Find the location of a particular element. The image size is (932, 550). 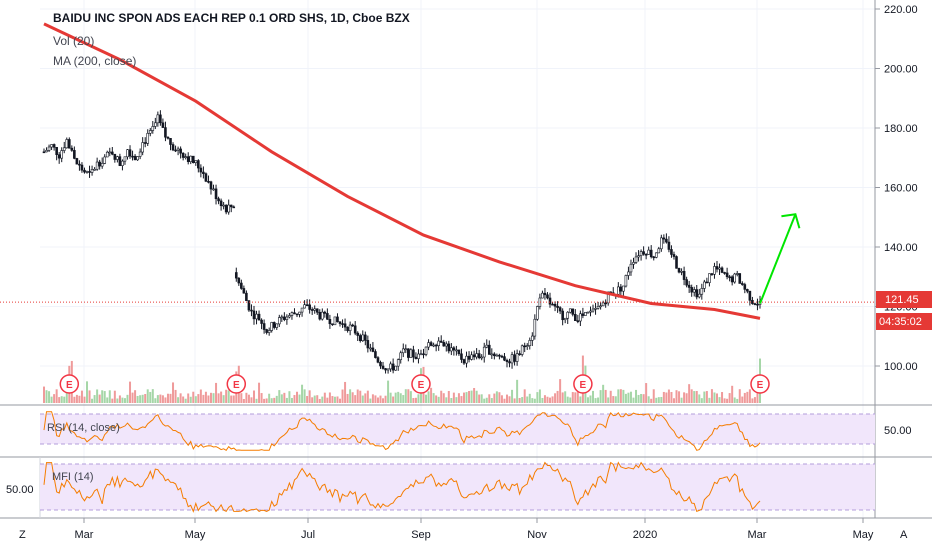

legend-volume: Vol (20) is located at coordinates (73, 41).